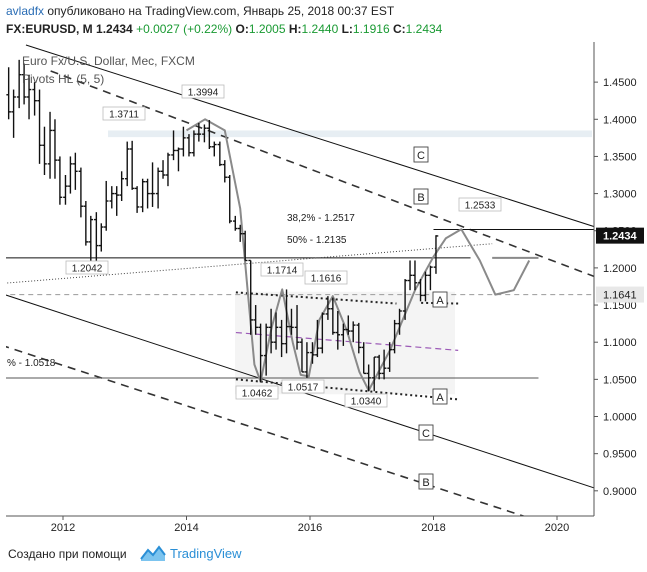  What do you see at coordinates (620, 237) in the screenshot?
I see `price-tag-text: 1.2434` at bounding box center [620, 237].